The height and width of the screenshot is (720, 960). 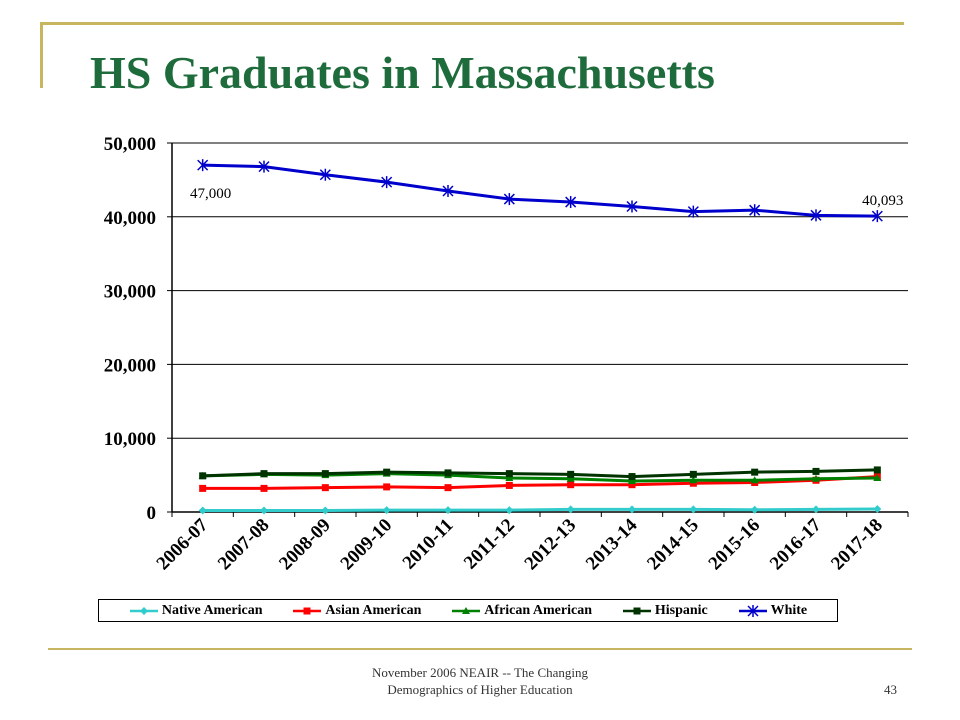 I want to click on legend-item: African American, so click(x=521, y=611).